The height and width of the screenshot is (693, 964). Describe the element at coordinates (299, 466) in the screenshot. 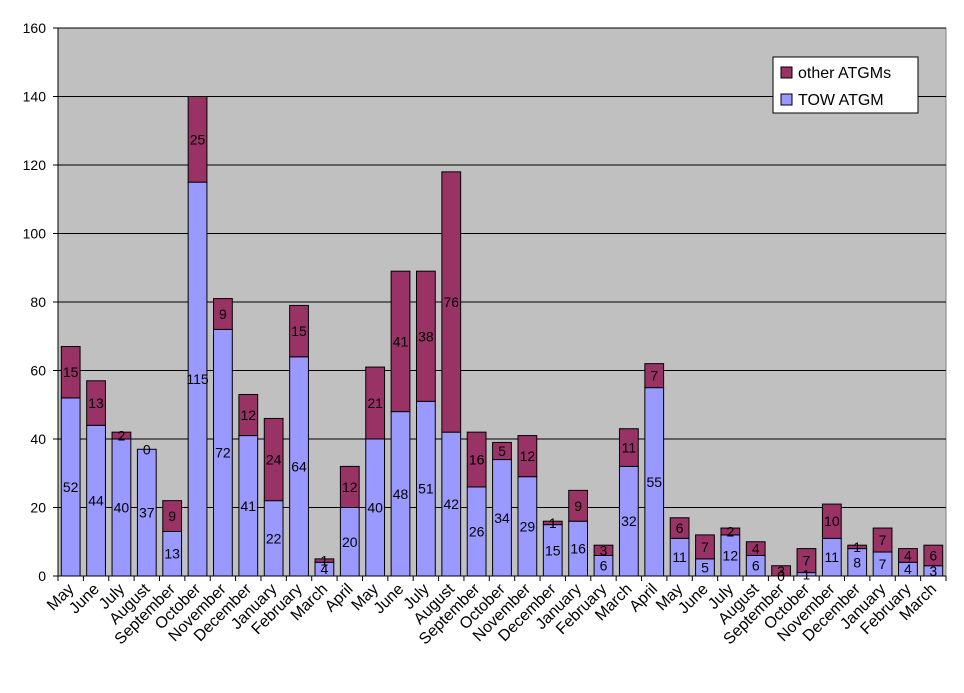

I see `data-label-tow-atgm: 64` at that location.